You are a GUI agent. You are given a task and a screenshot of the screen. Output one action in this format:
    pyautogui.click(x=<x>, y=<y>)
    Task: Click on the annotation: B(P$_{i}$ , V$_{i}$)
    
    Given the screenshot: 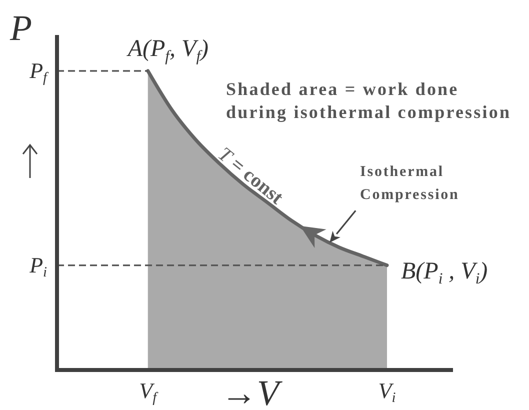 What is the action you would take?
    pyautogui.click(x=444, y=273)
    